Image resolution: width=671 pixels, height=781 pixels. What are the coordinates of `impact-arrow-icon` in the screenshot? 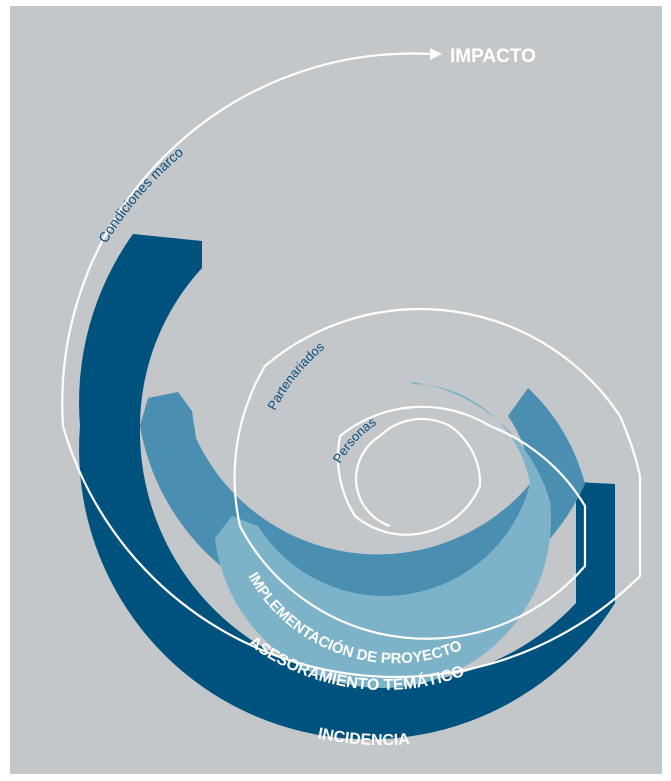 It's located at (436, 54).